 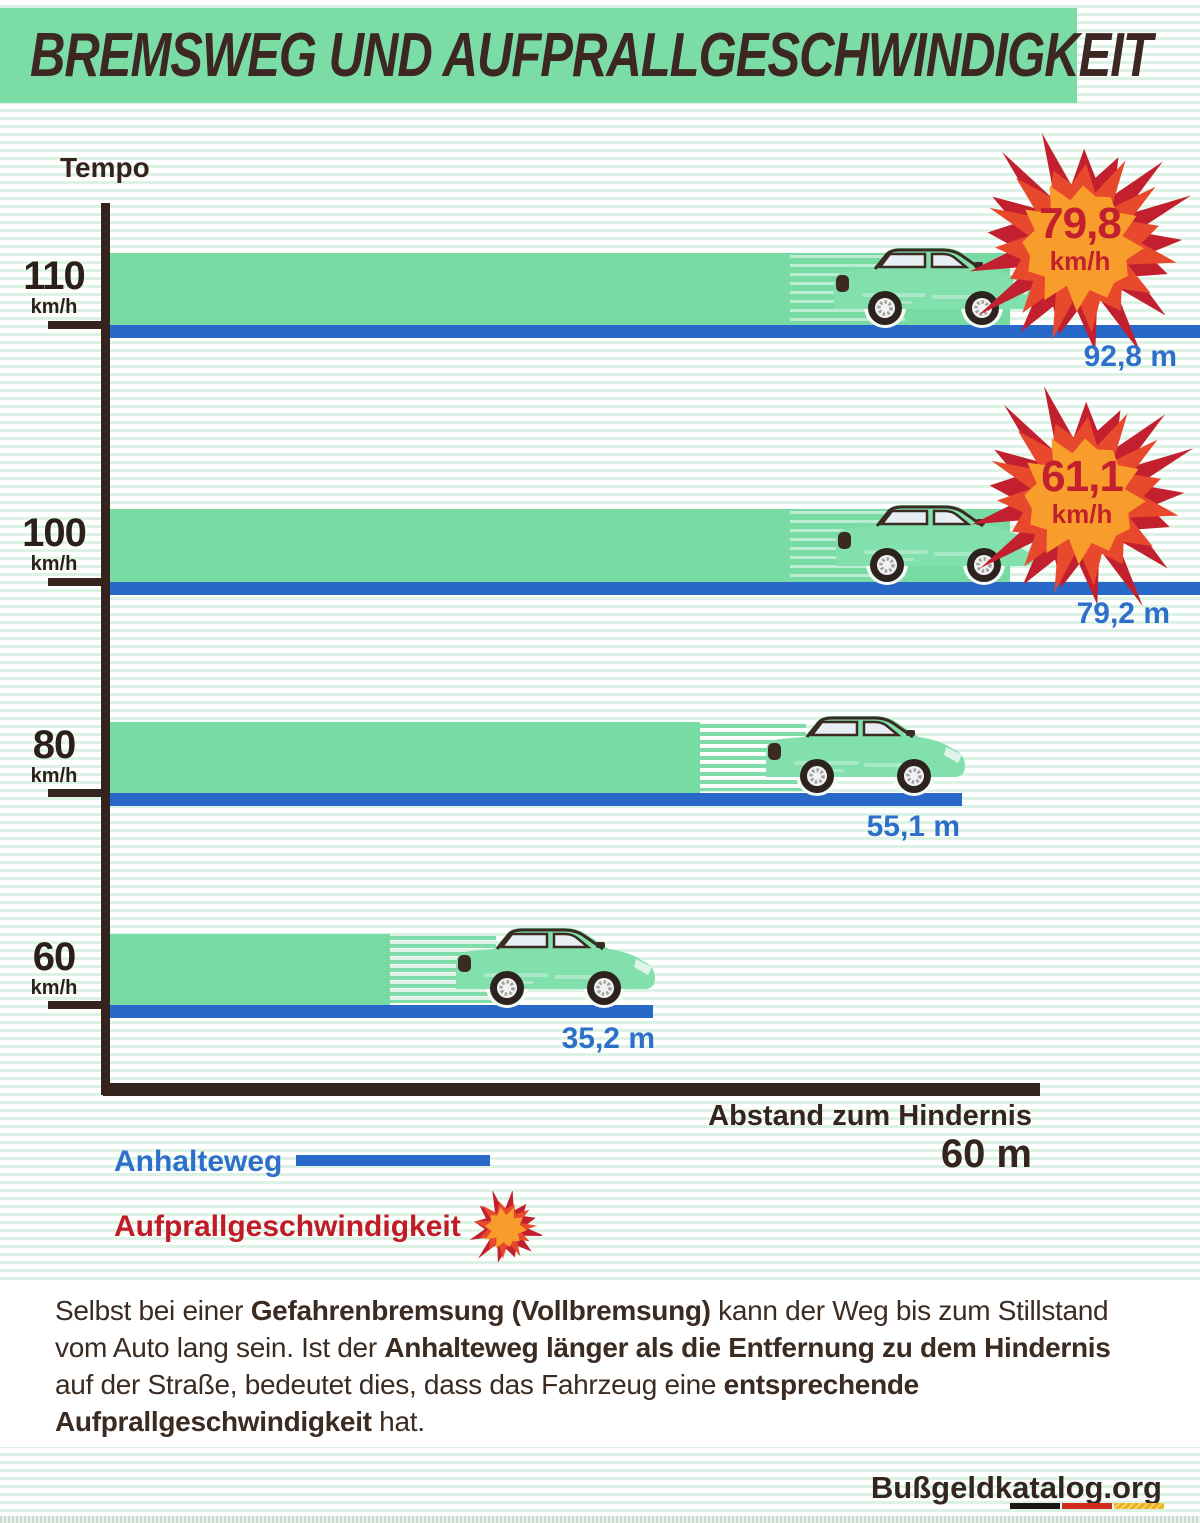 What do you see at coordinates (986, 1154) in the screenshot?
I see `obstacle-distance-value: 60 m` at bounding box center [986, 1154].